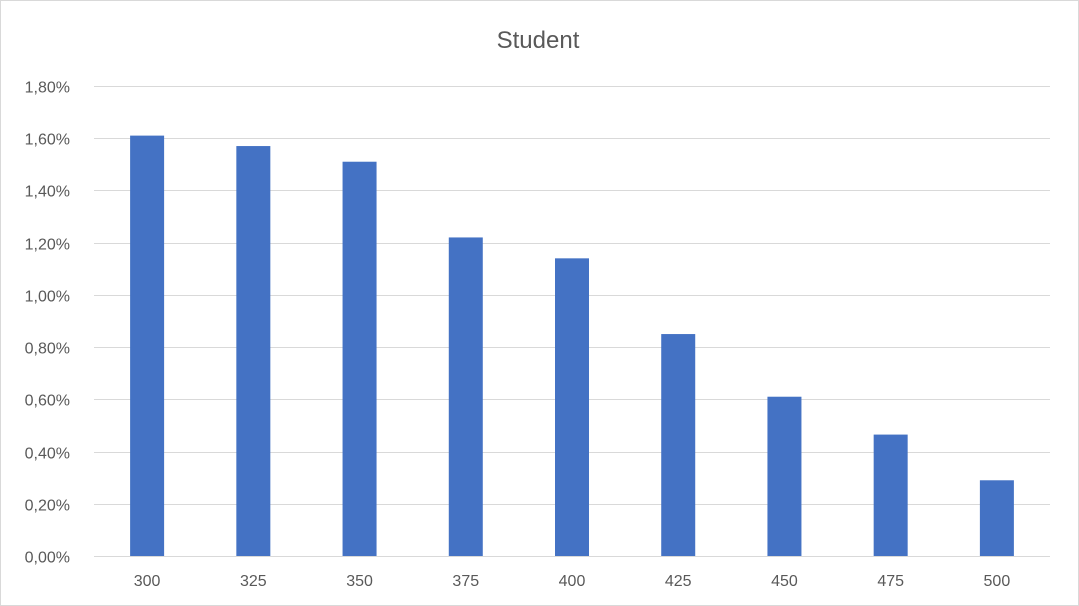 The width and height of the screenshot is (1079, 606). I want to click on y-tick-label: 0,80%, so click(47, 349).